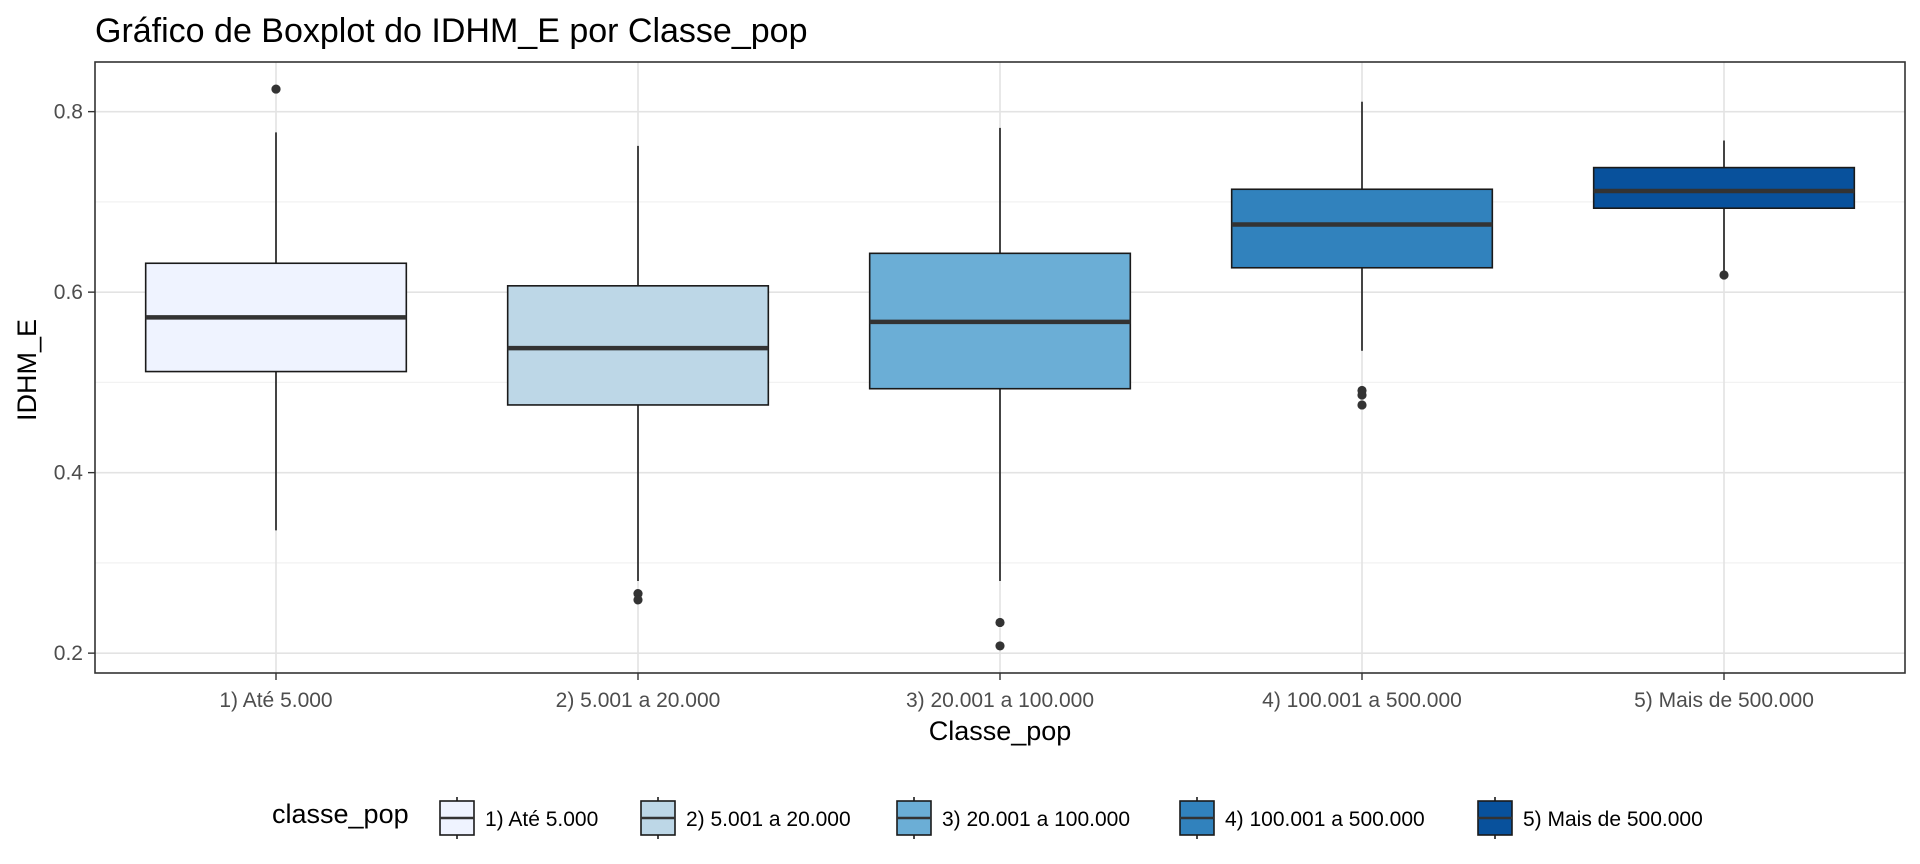  I want to click on x-tick-label: 4) 100.001 a 500.000, so click(1362, 700).